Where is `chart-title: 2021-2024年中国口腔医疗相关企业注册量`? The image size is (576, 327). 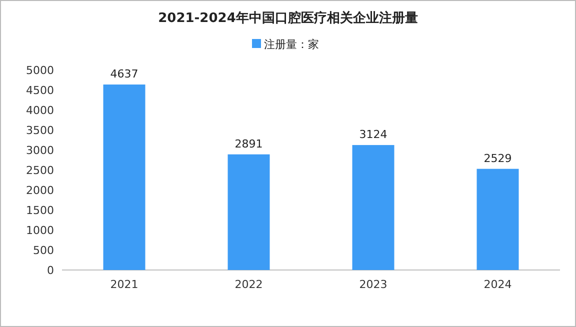
chart-title: 2021-2024年中国口腔医疗相关企业注册量 is located at coordinates (288, 18).